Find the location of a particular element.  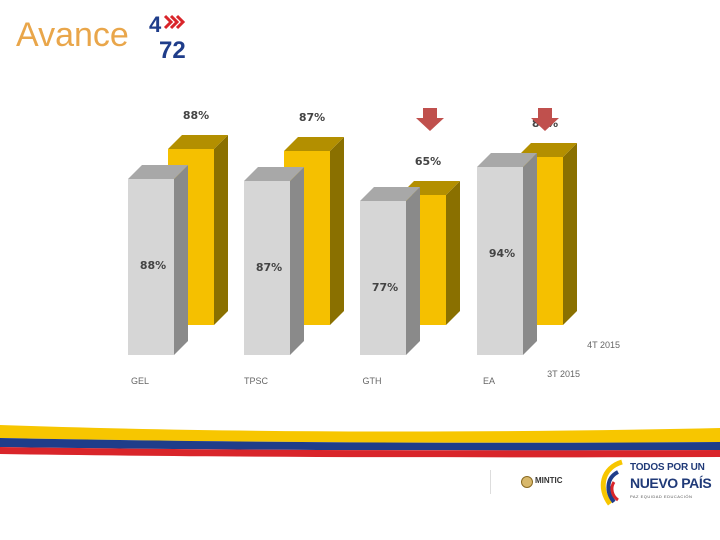

stripe-red is located at coordinates (360, 452).